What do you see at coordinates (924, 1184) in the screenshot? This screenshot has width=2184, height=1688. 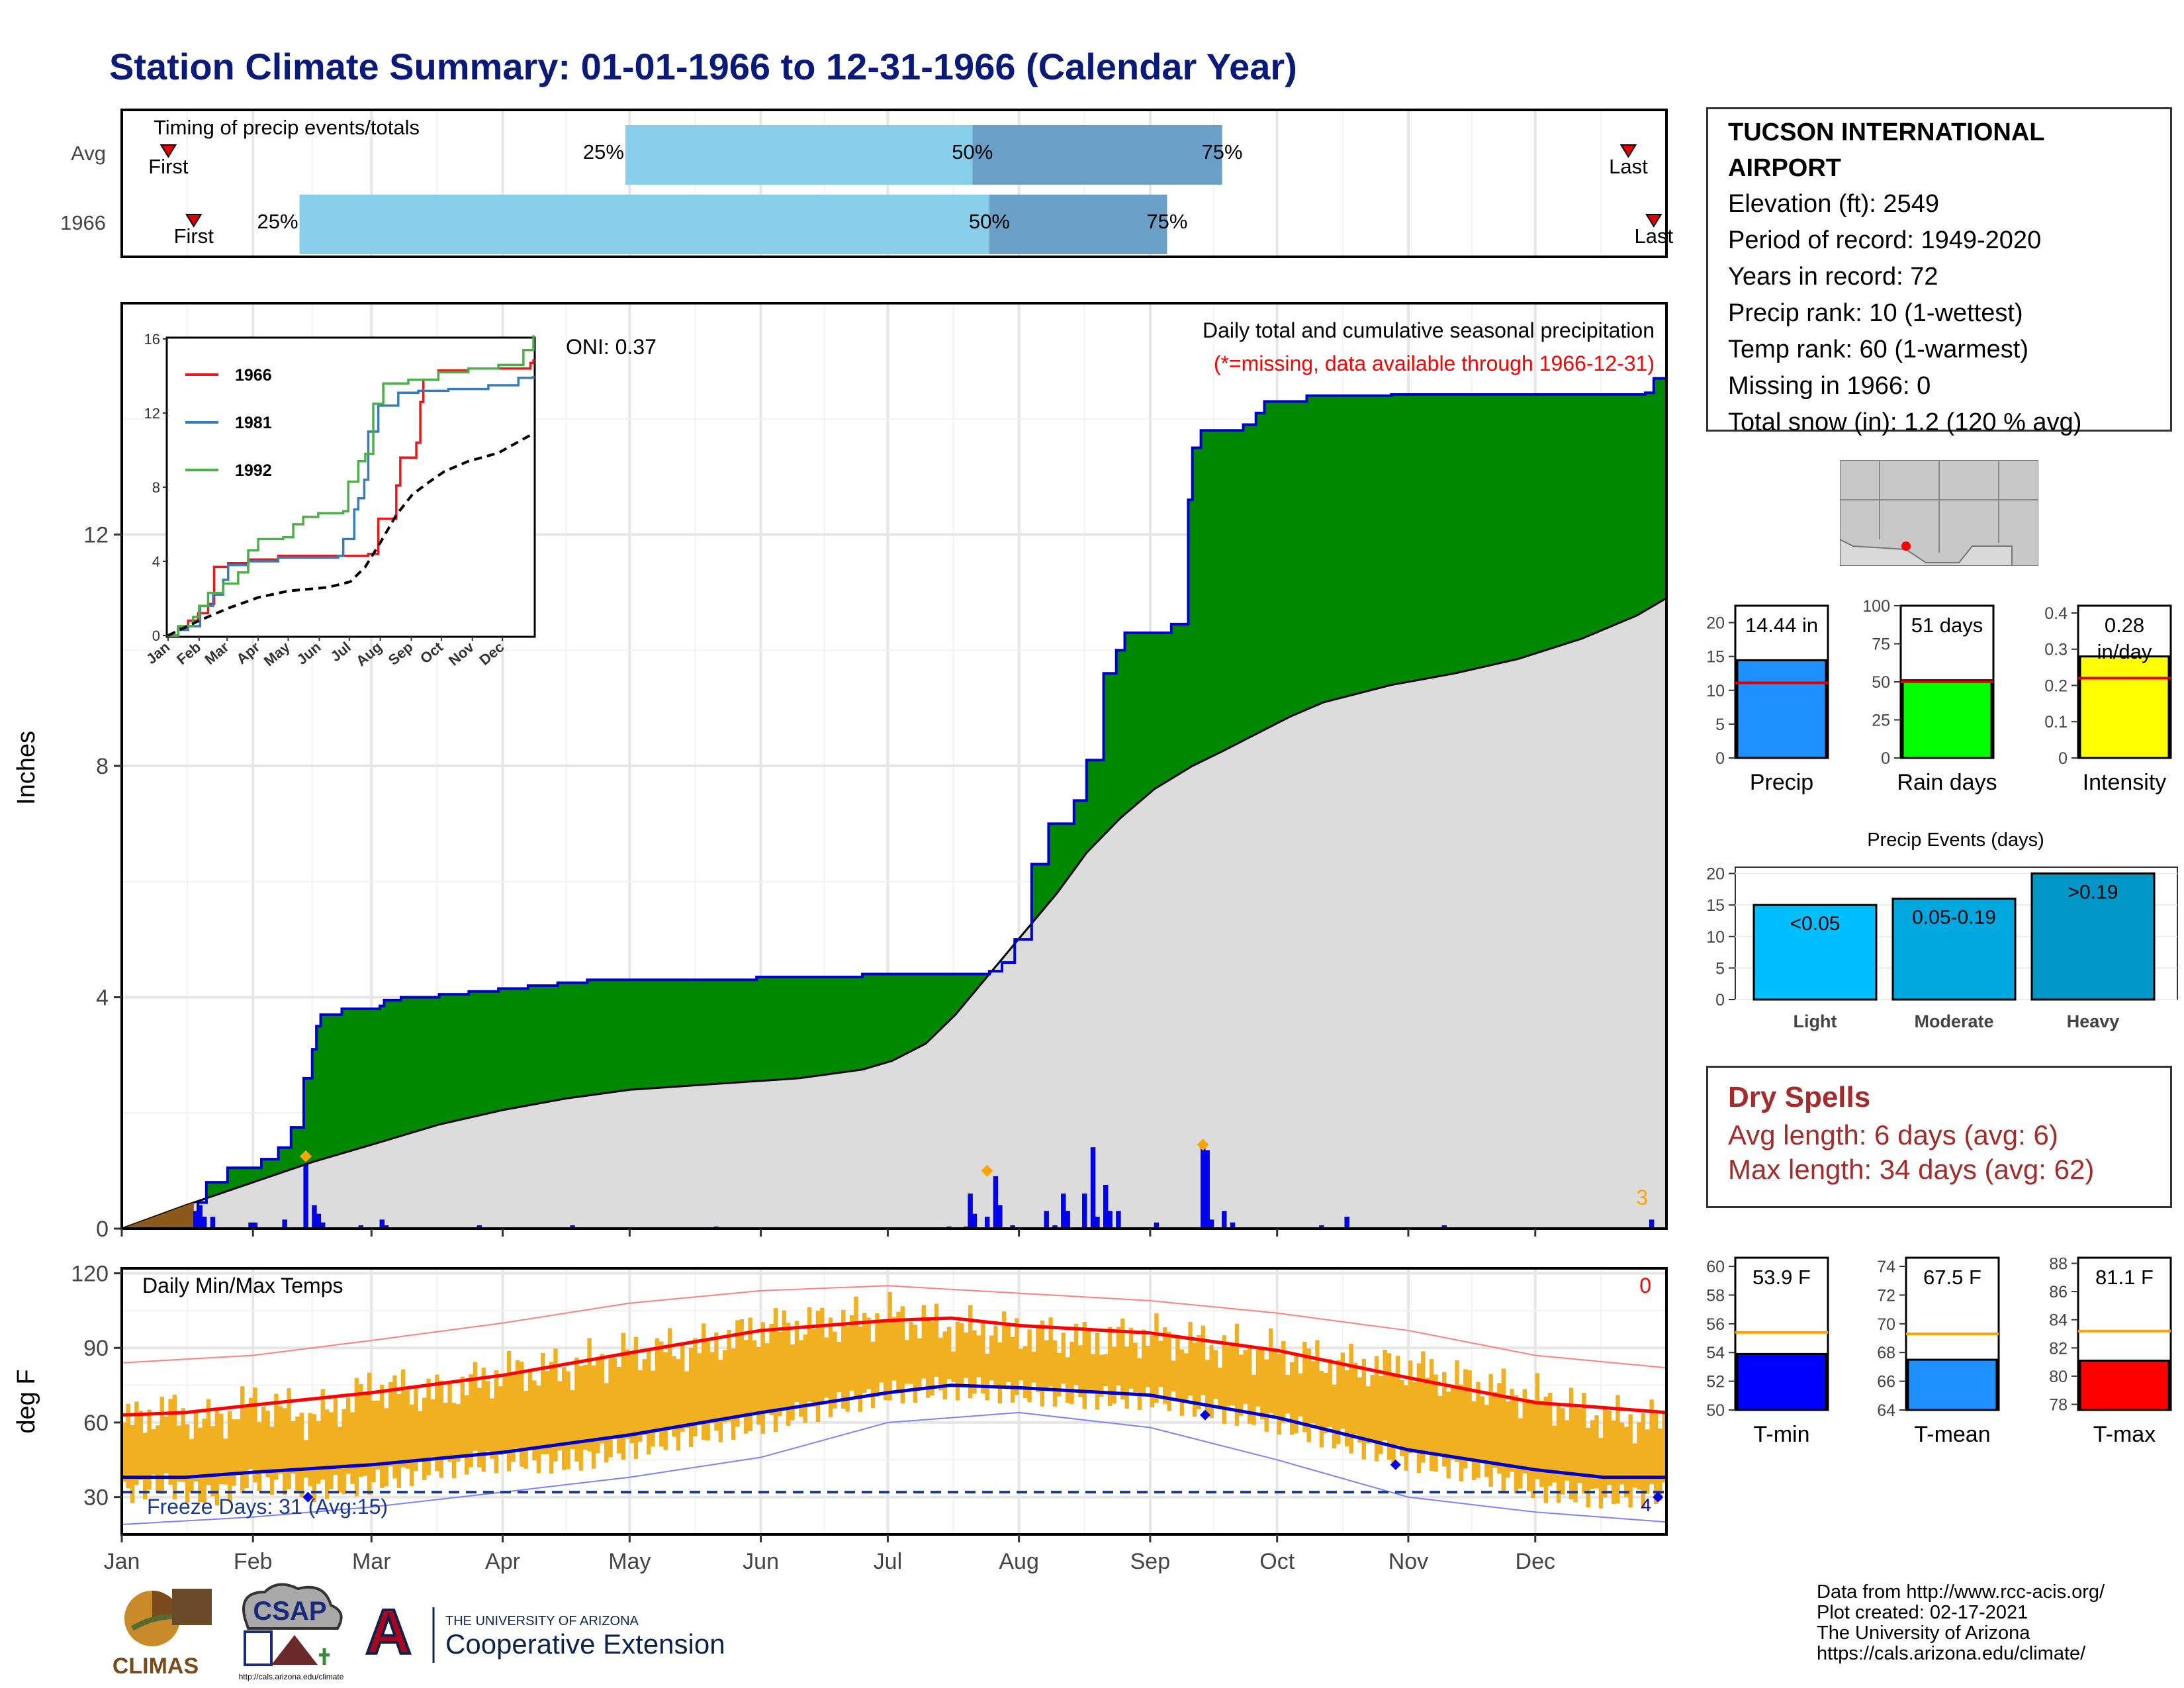 I see `precip-daily-bars` at bounding box center [924, 1184].